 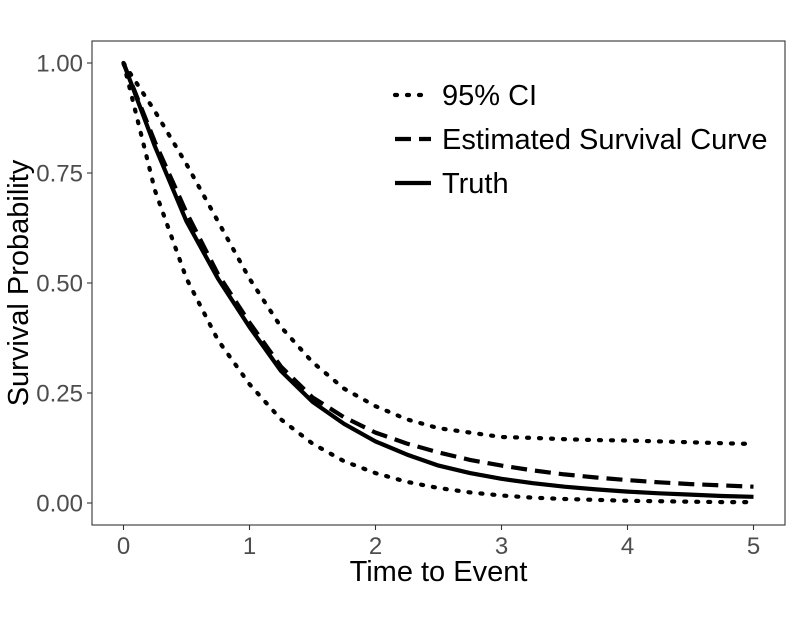 What do you see at coordinates (501, 546) in the screenshot?
I see `x-tick-label: 3` at bounding box center [501, 546].